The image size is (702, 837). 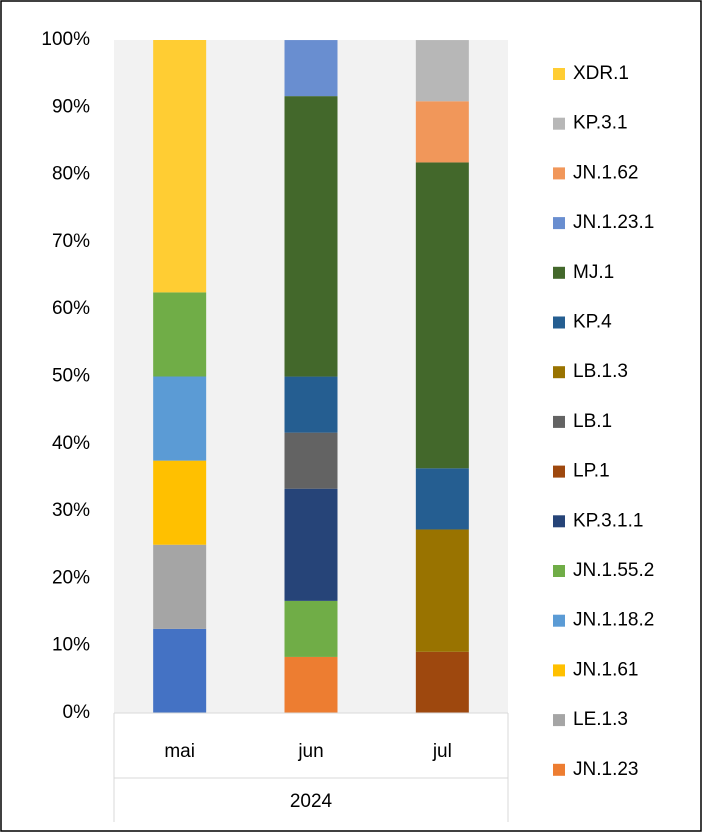 I want to click on group-label: 2024, so click(x=311, y=801).